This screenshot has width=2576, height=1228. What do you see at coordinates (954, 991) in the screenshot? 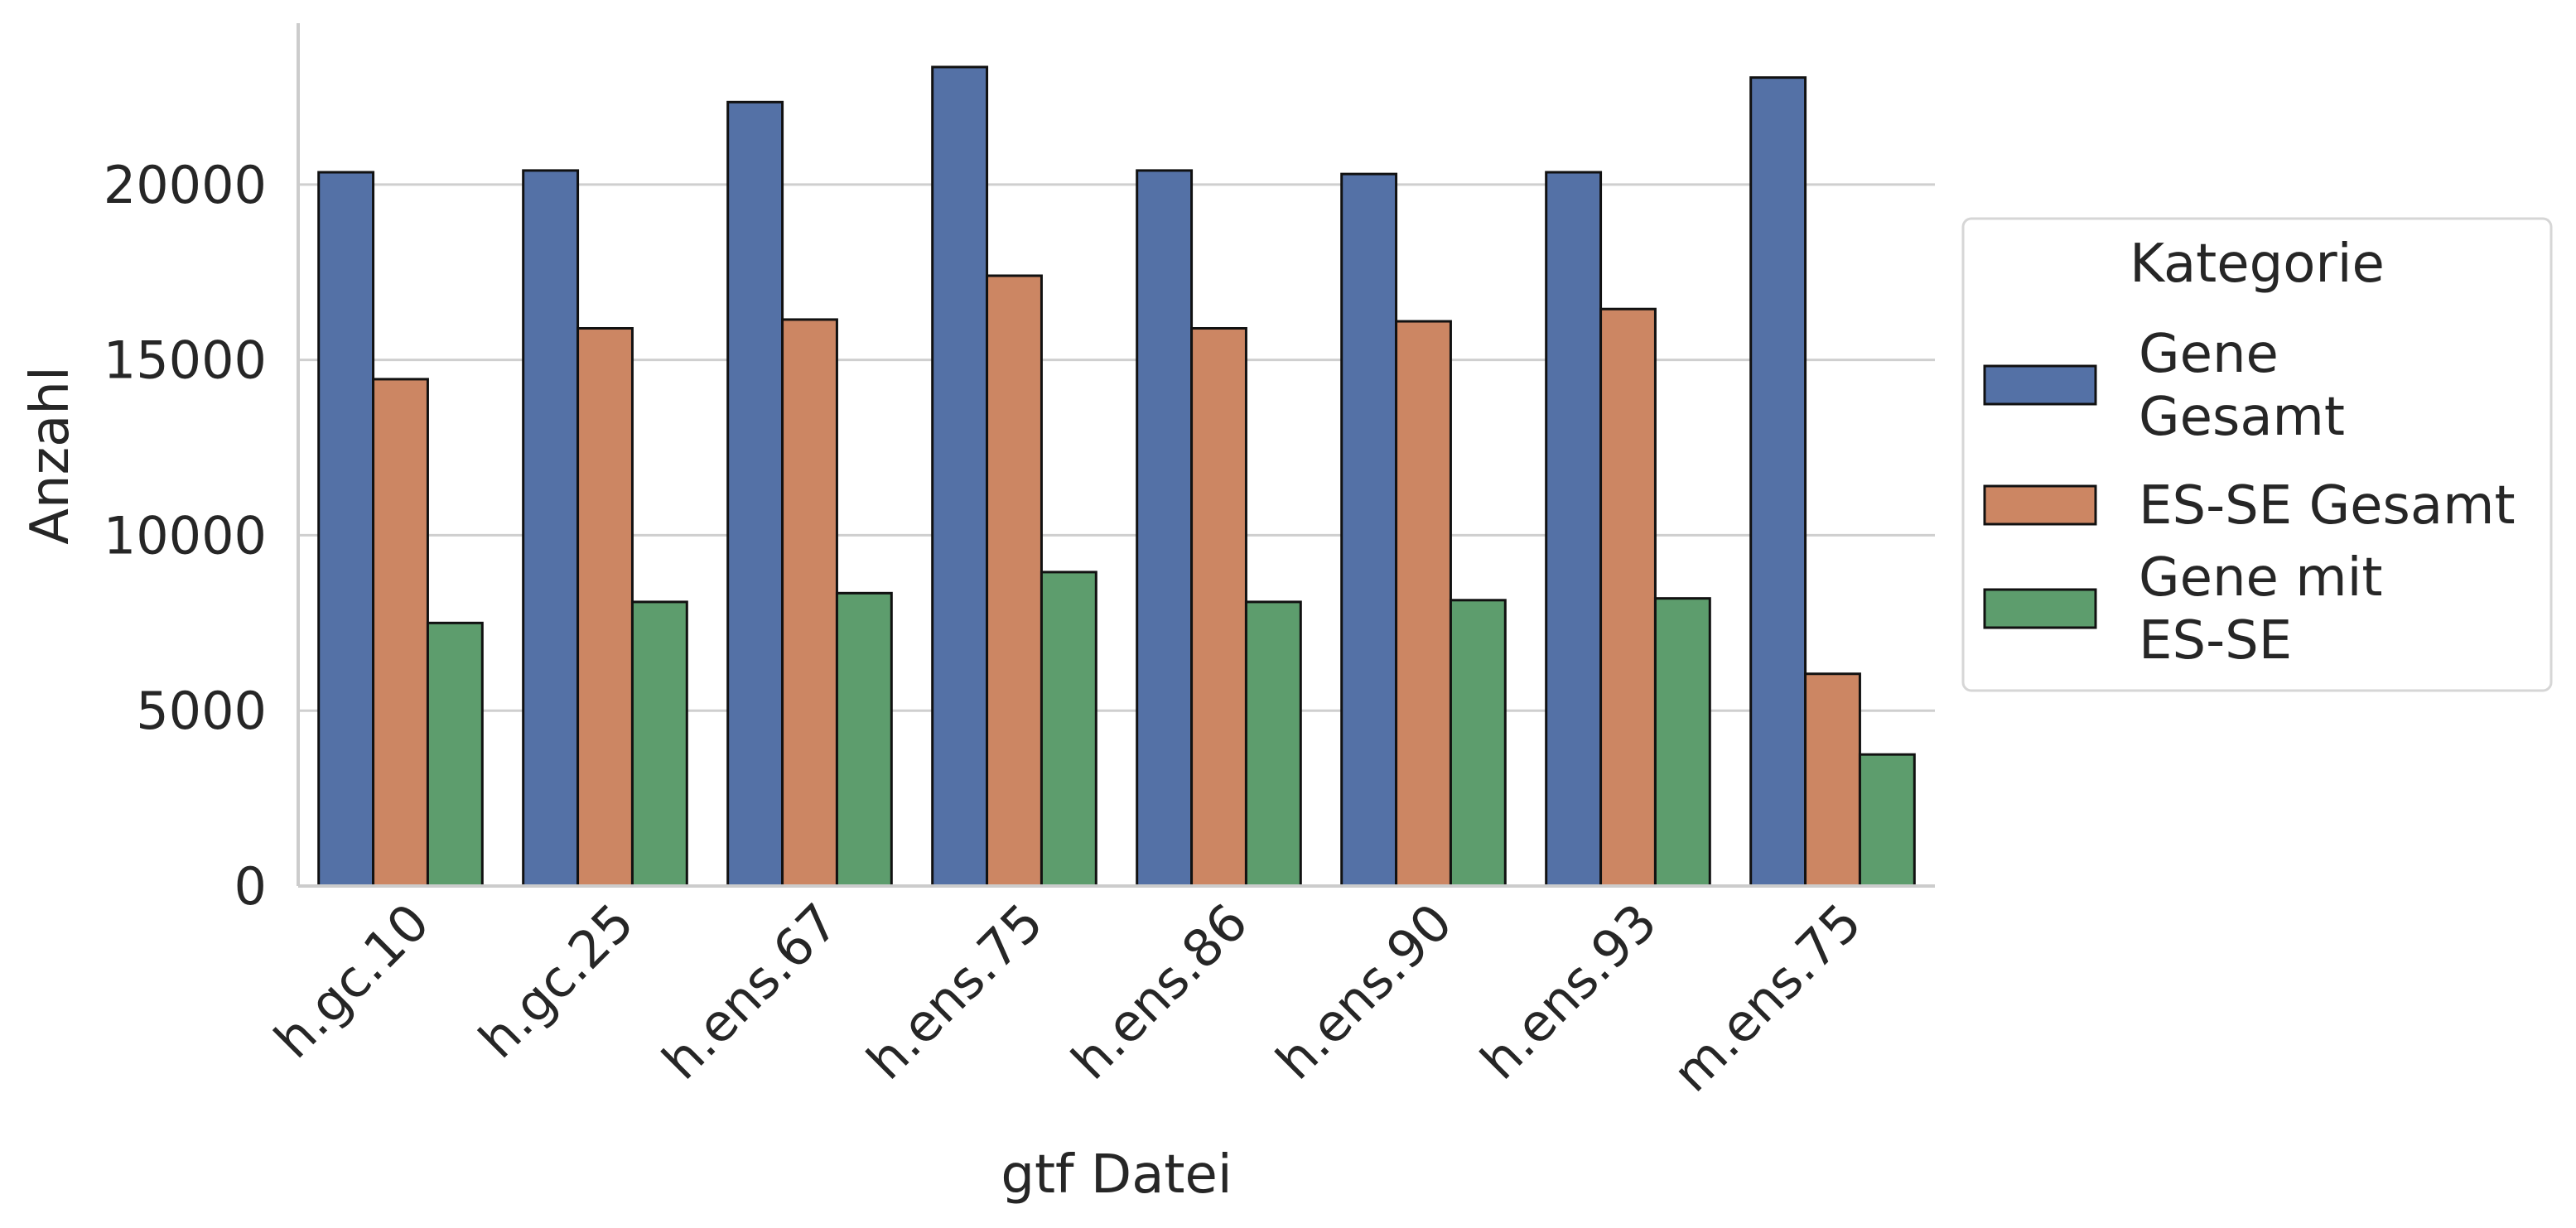
I see `x-tick-label: h.ens.75` at bounding box center [954, 991].